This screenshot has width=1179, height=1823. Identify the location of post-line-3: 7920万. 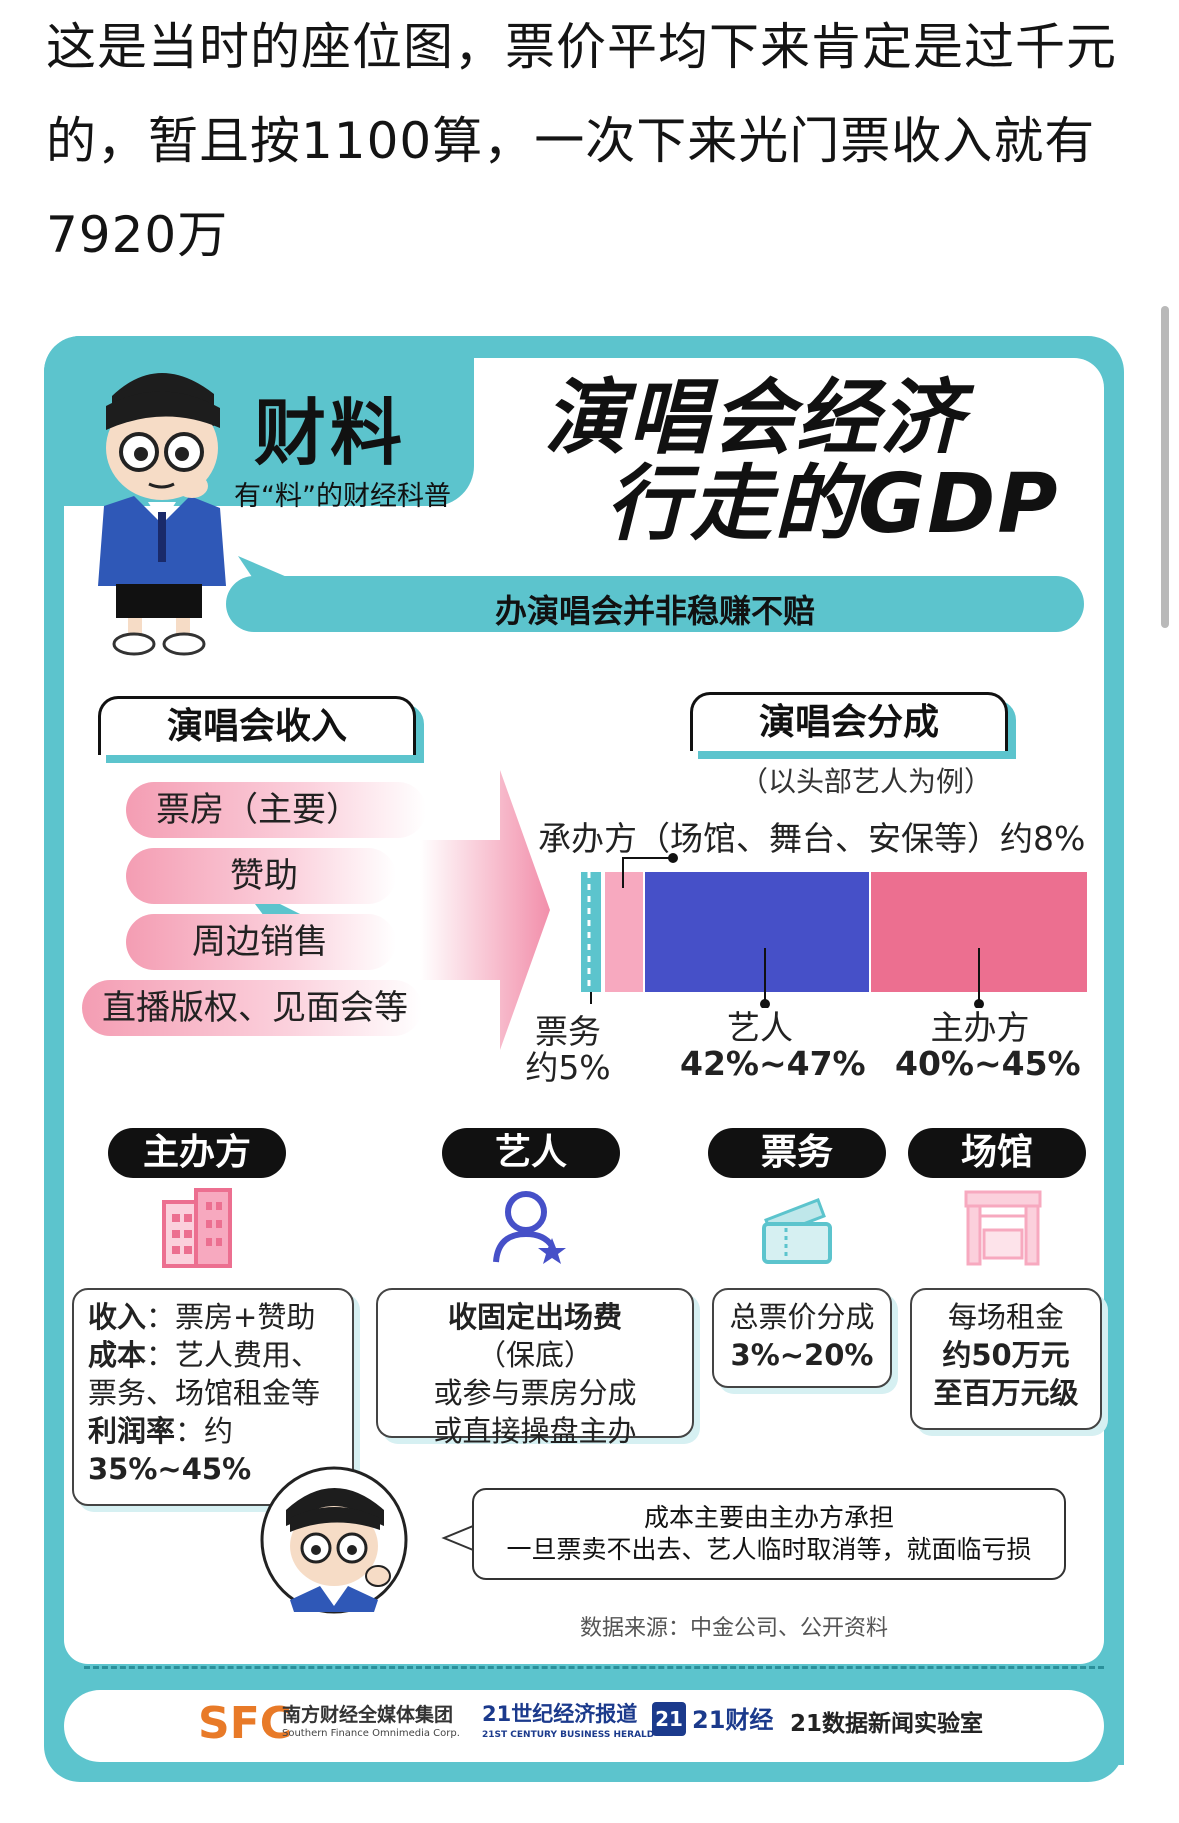
(137, 235).